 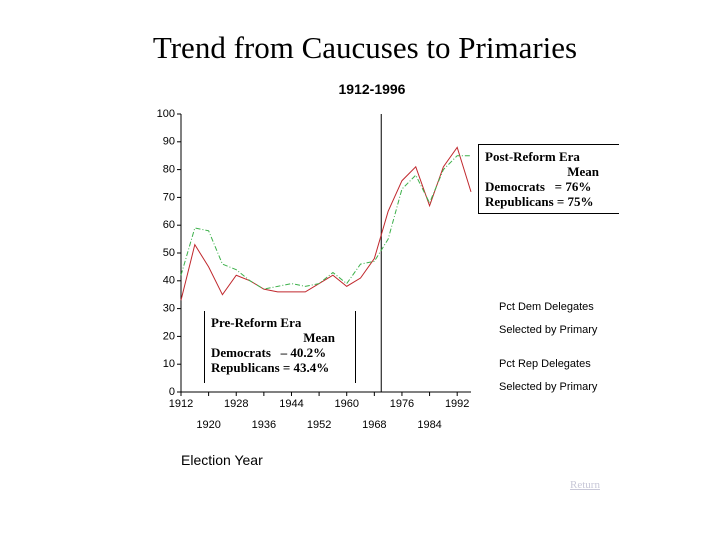 What do you see at coordinates (169, 309) in the screenshot?
I see `y-tick-label: 30` at bounding box center [169, 309].